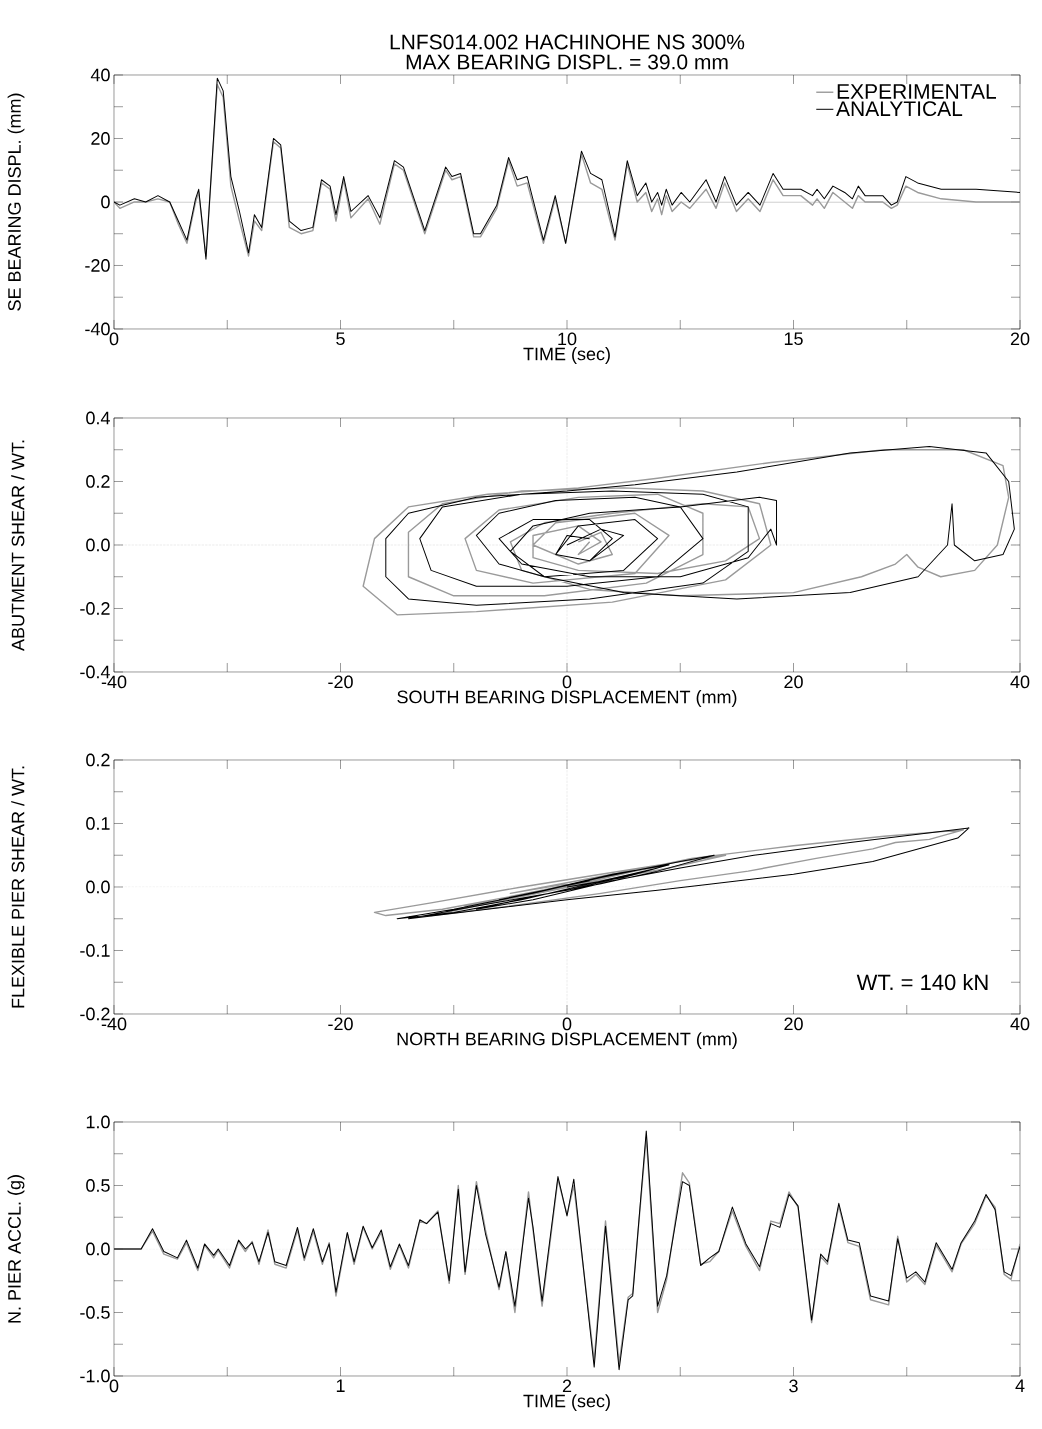 This screenshot has height=1429, width=1042. Describe the element at coordinates (100, 75) in the screenshot. I see `y-tick-label: 40` at that location.